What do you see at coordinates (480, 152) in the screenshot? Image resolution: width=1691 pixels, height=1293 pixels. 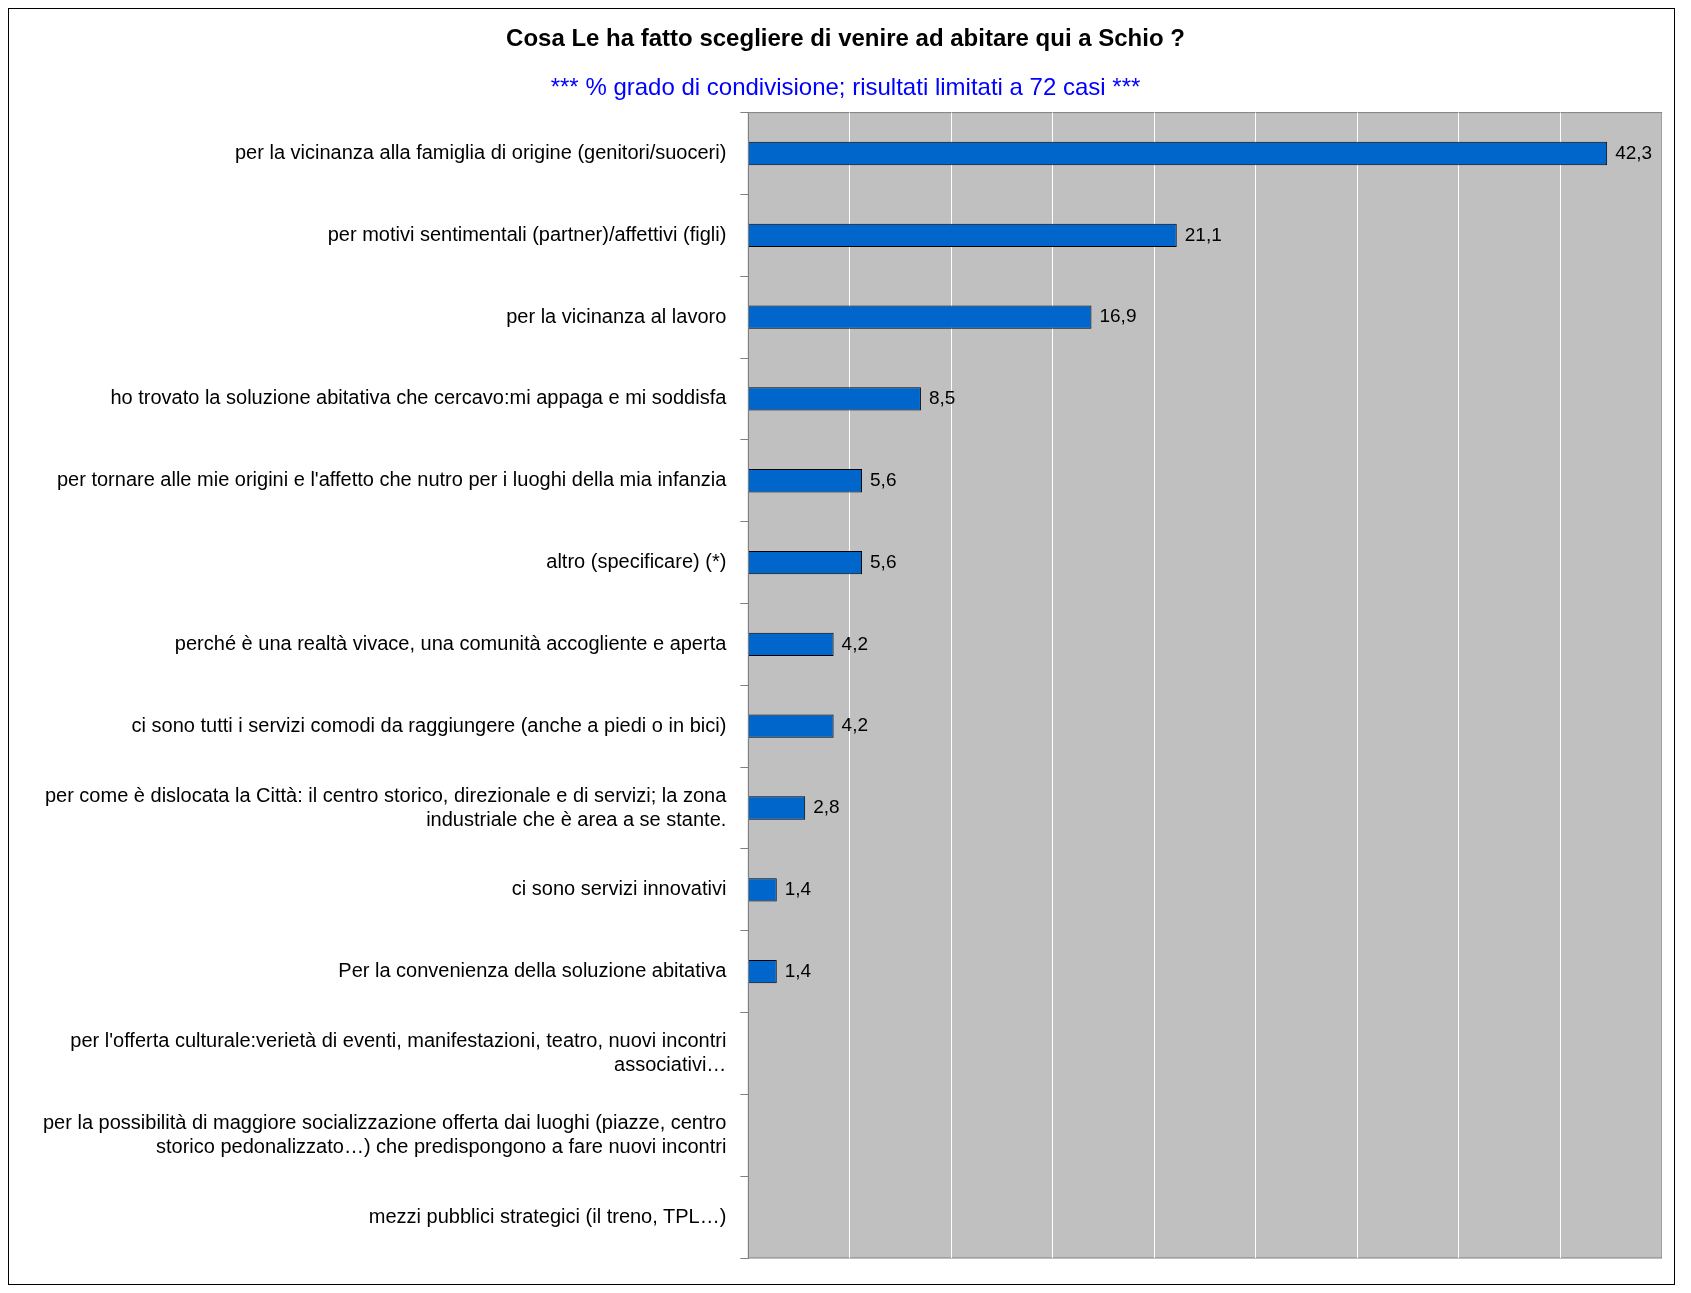 I see `y-tick-label: per la vicinanza alla famiglia di origine (genitori/suoceri)` at bounding box center [480, 152].